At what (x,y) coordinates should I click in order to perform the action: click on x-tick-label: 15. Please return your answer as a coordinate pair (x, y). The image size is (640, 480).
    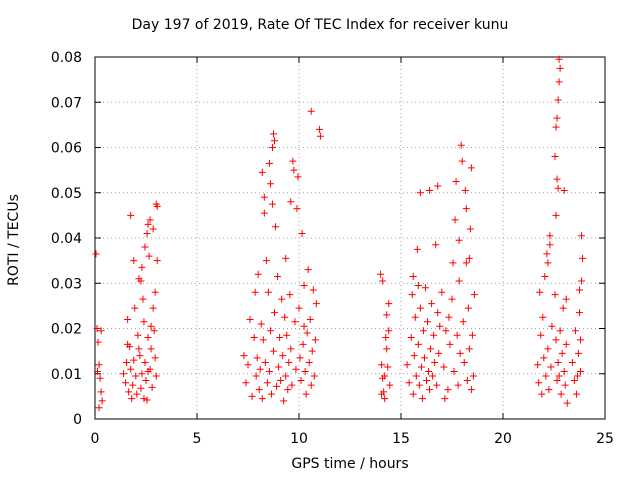
    Looking at the image, I should click on (401, 439).